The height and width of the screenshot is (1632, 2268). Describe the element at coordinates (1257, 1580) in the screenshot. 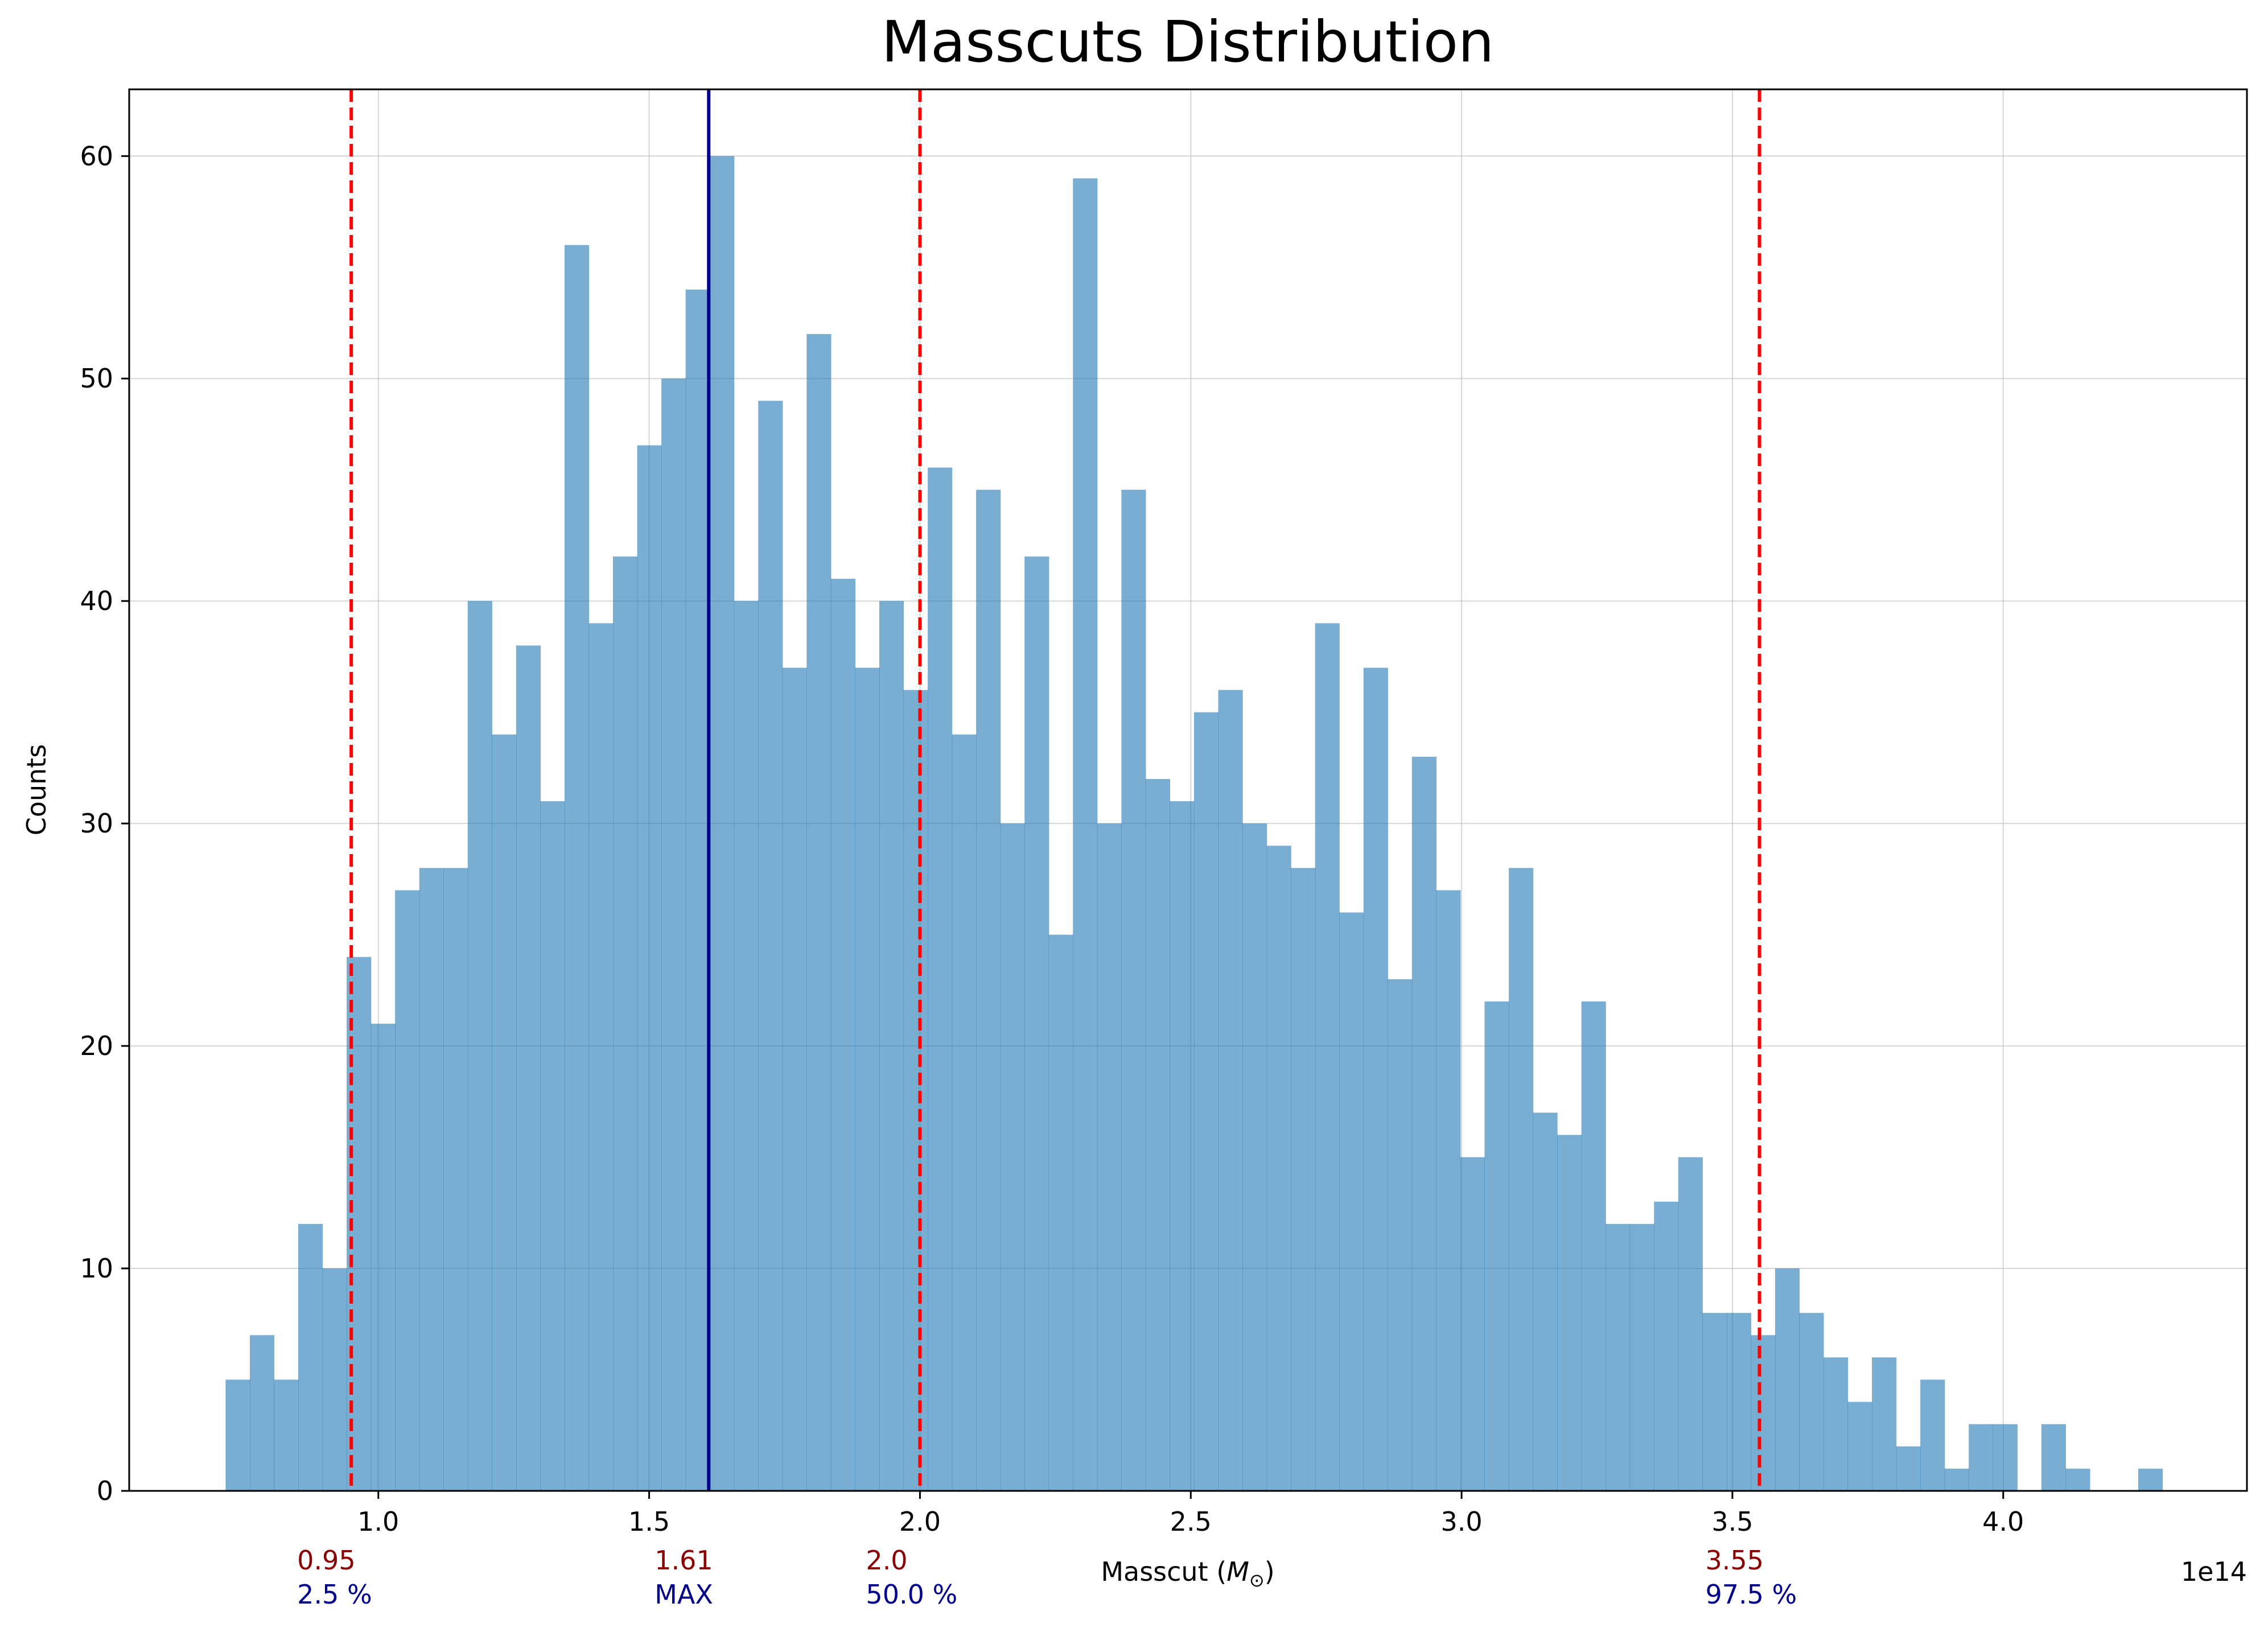

I see `x-axis-label-subscript: ⊙` at that location.